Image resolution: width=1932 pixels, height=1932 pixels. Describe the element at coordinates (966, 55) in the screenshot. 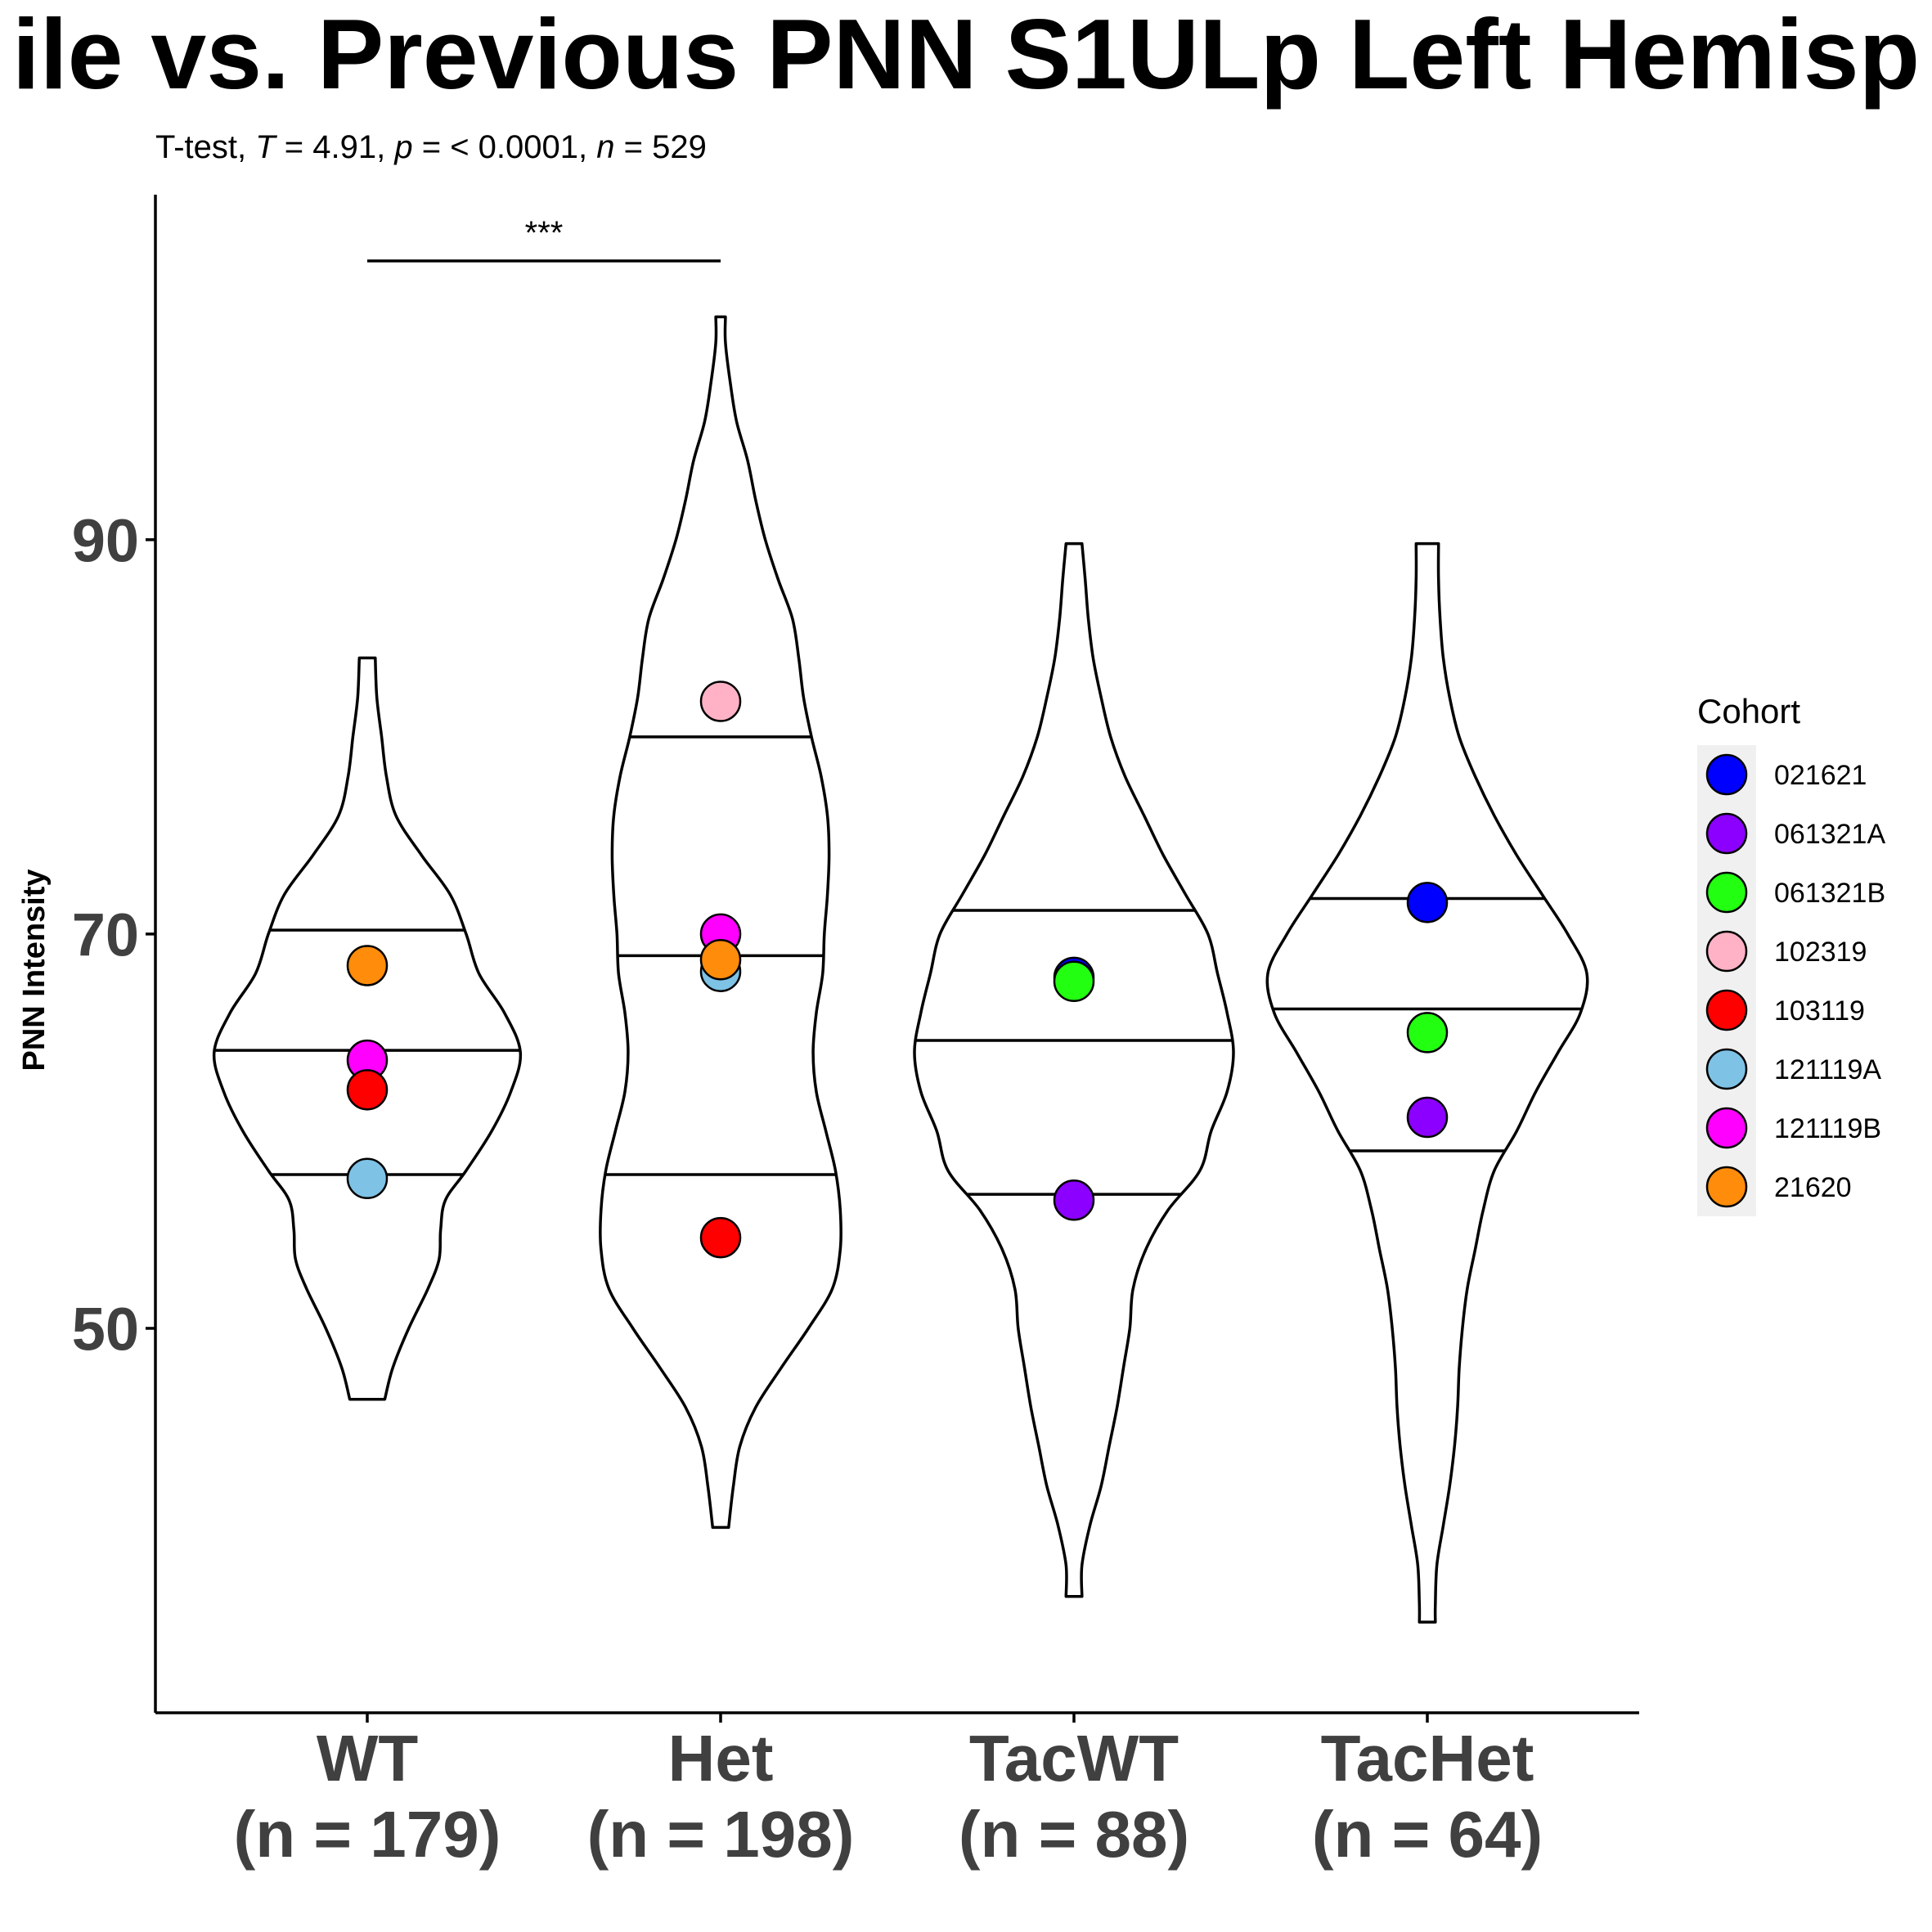

I see `chart-title: ile vs. Previous PNN S1ULp Left Hemisp` at that location.